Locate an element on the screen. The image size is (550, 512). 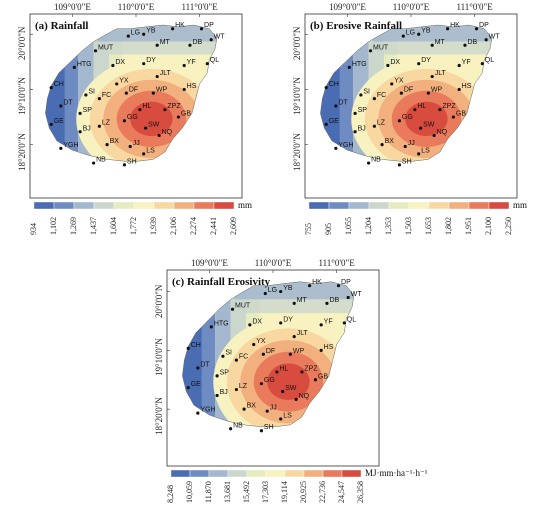
station-label: YX is located at coordinates (261, 341).